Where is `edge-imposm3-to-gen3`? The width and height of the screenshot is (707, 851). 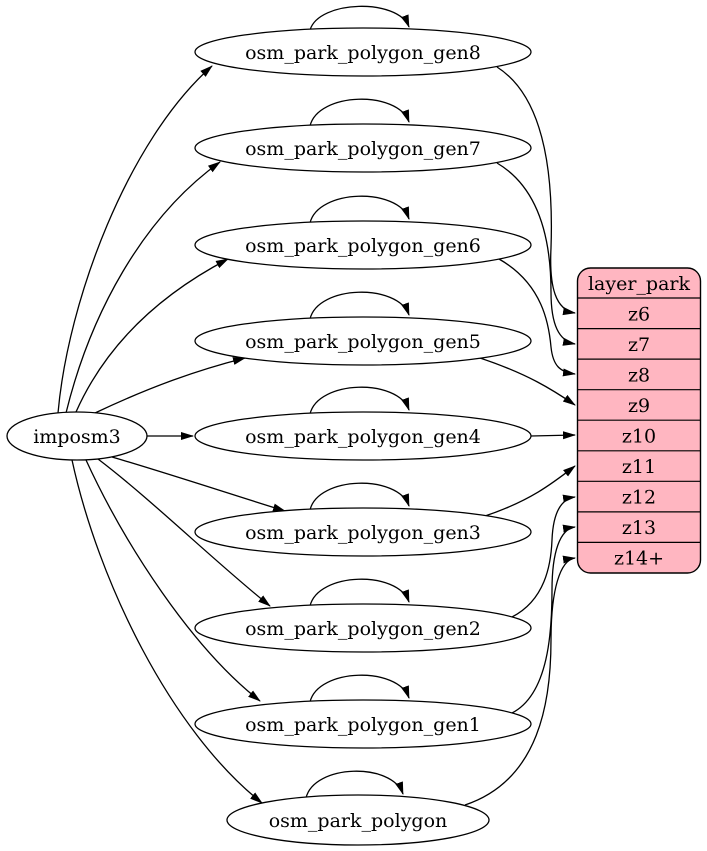
edge-imposm3-to-gen3 is located at coordinates (198, 484).